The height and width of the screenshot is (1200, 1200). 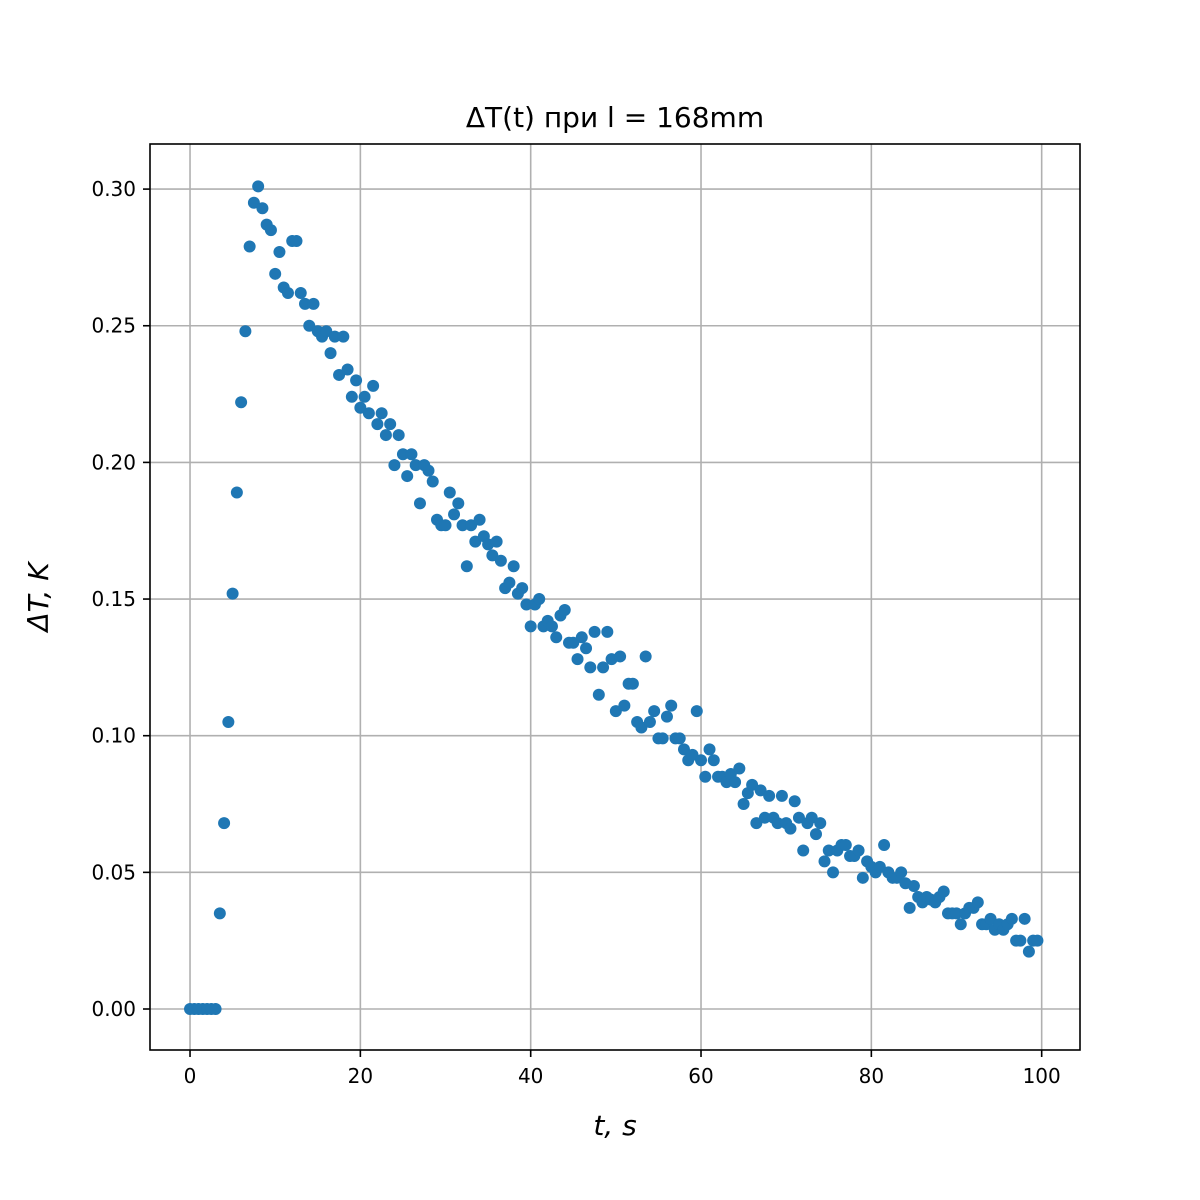 What do you see at coordinates (190, 1076) in the screenshot?
I see `x-tick-label: 0` at bounding box center [190, 1076].